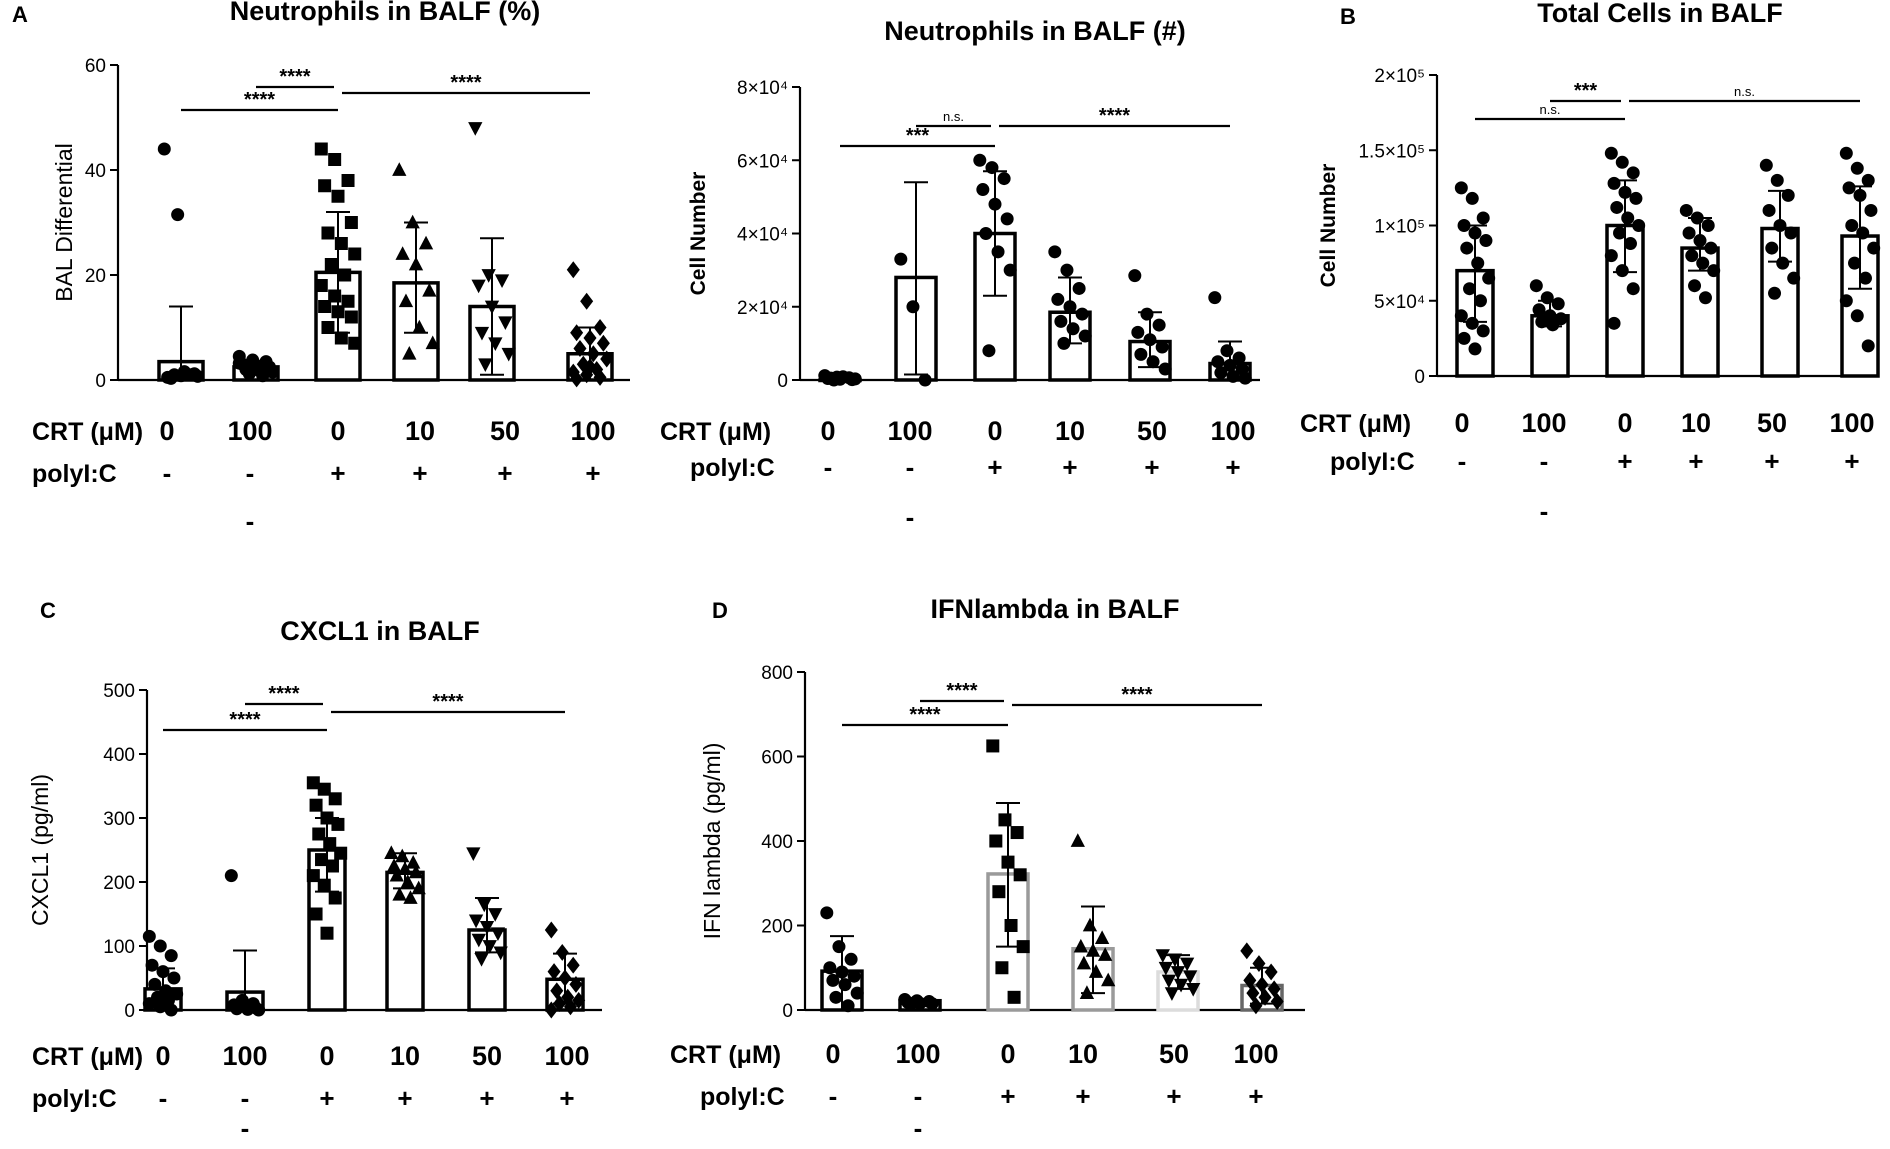  Describe the element at coordinates (1136, 695) in the screenshot. I see `significance-label: ****` at that location.